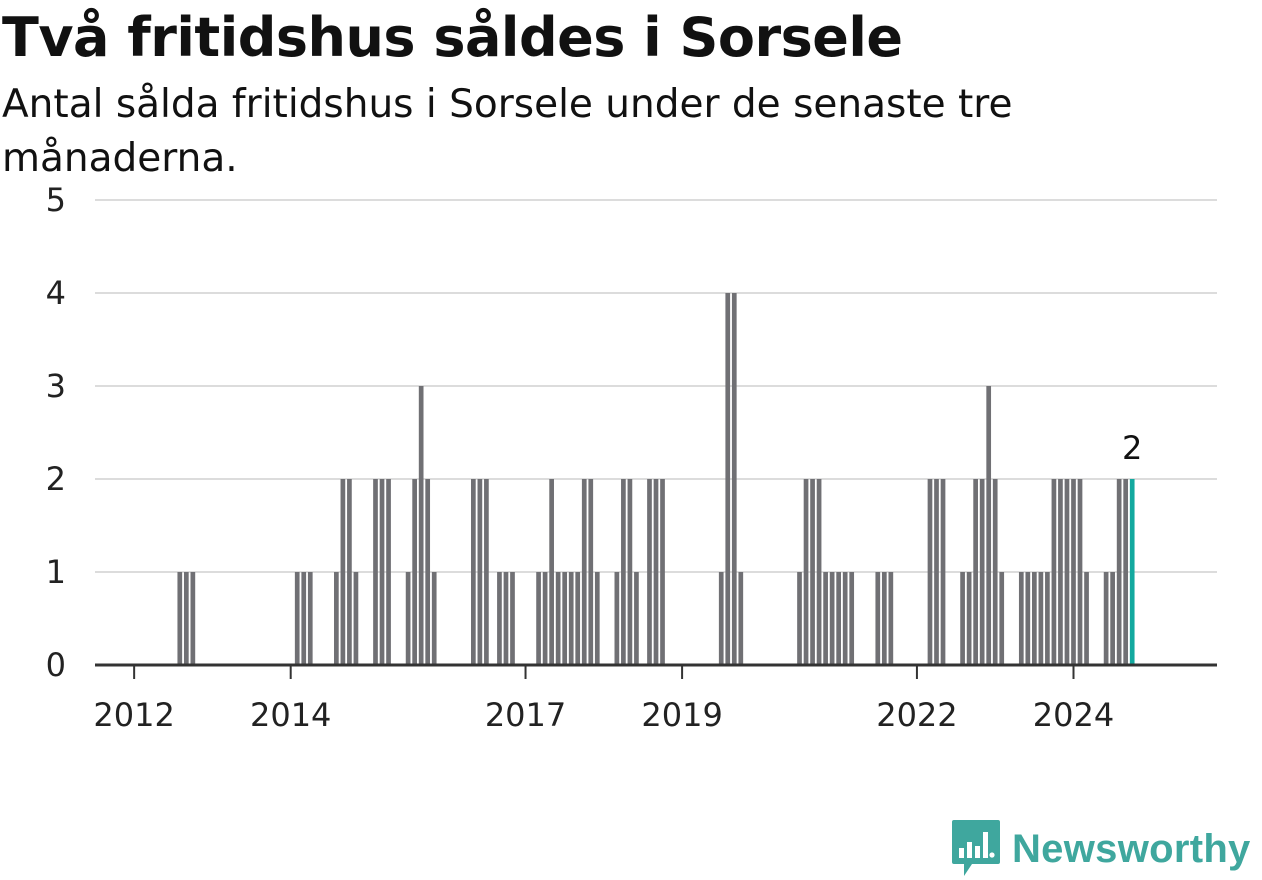 The image size is (1262, 880). I want to click on newsworthy-logo: Newsworthy, so click(1100, 849).